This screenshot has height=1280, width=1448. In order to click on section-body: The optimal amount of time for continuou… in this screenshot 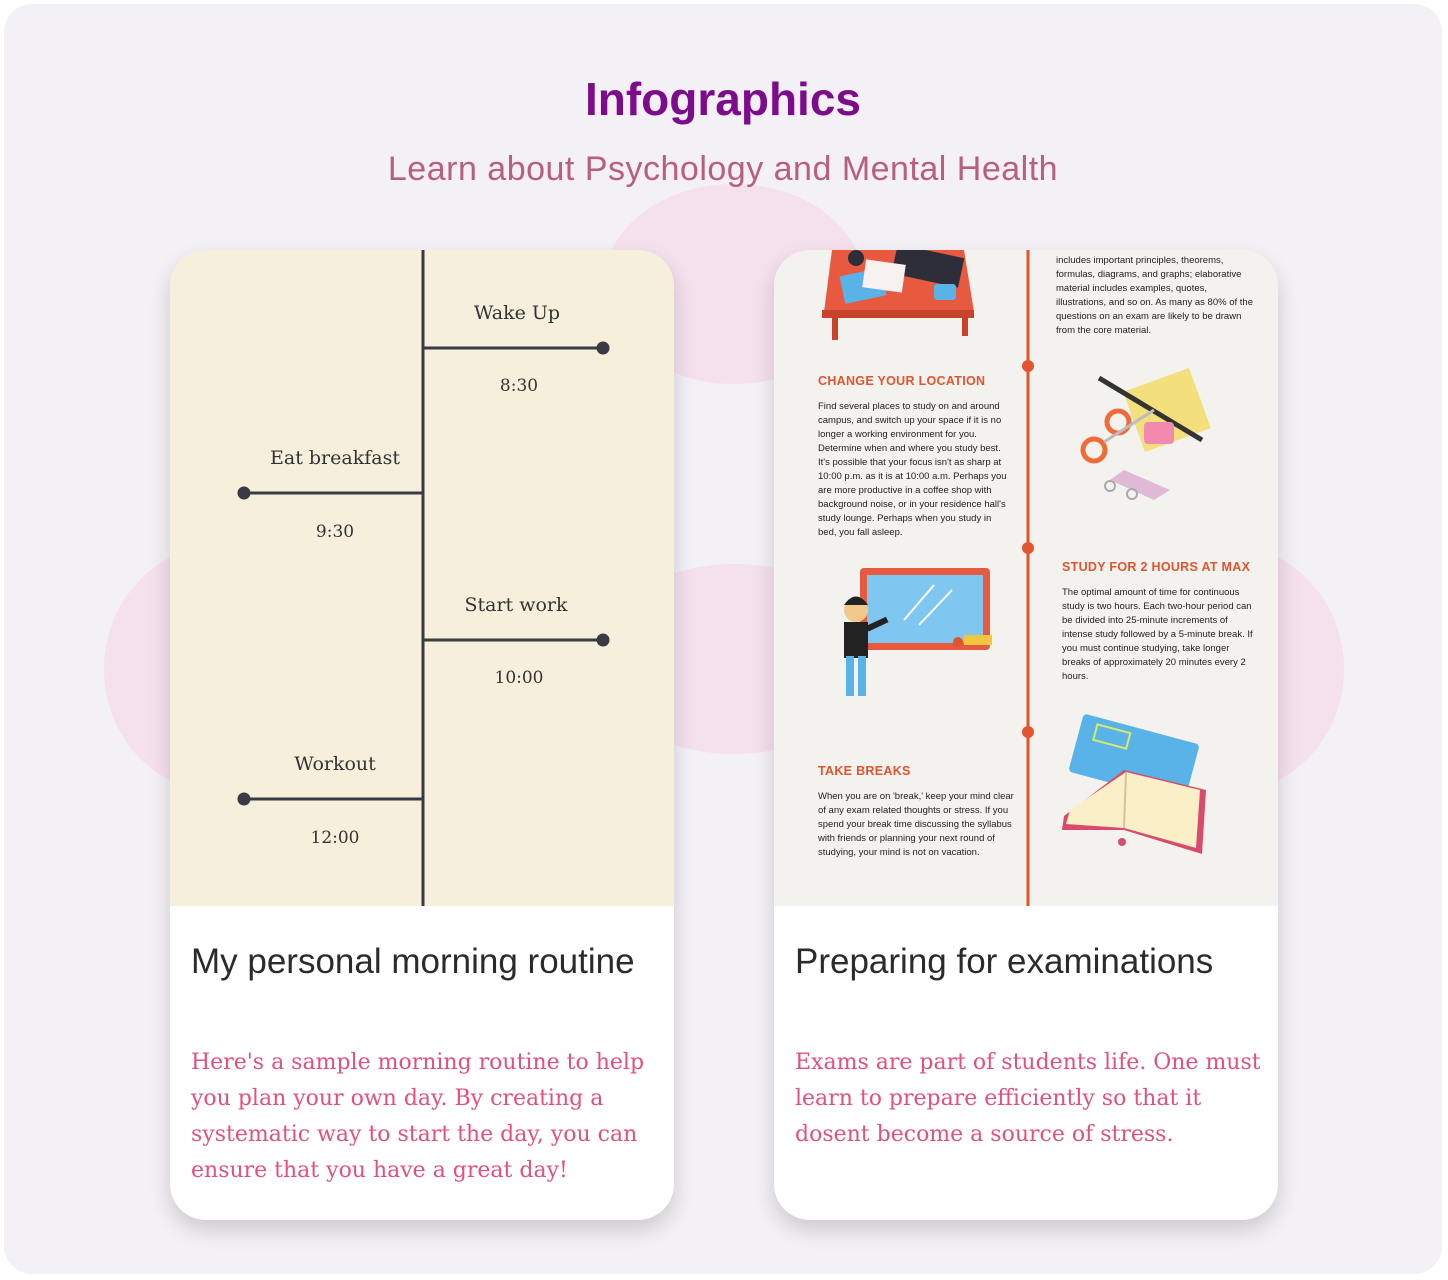, I will do `click(1157, 634)`.